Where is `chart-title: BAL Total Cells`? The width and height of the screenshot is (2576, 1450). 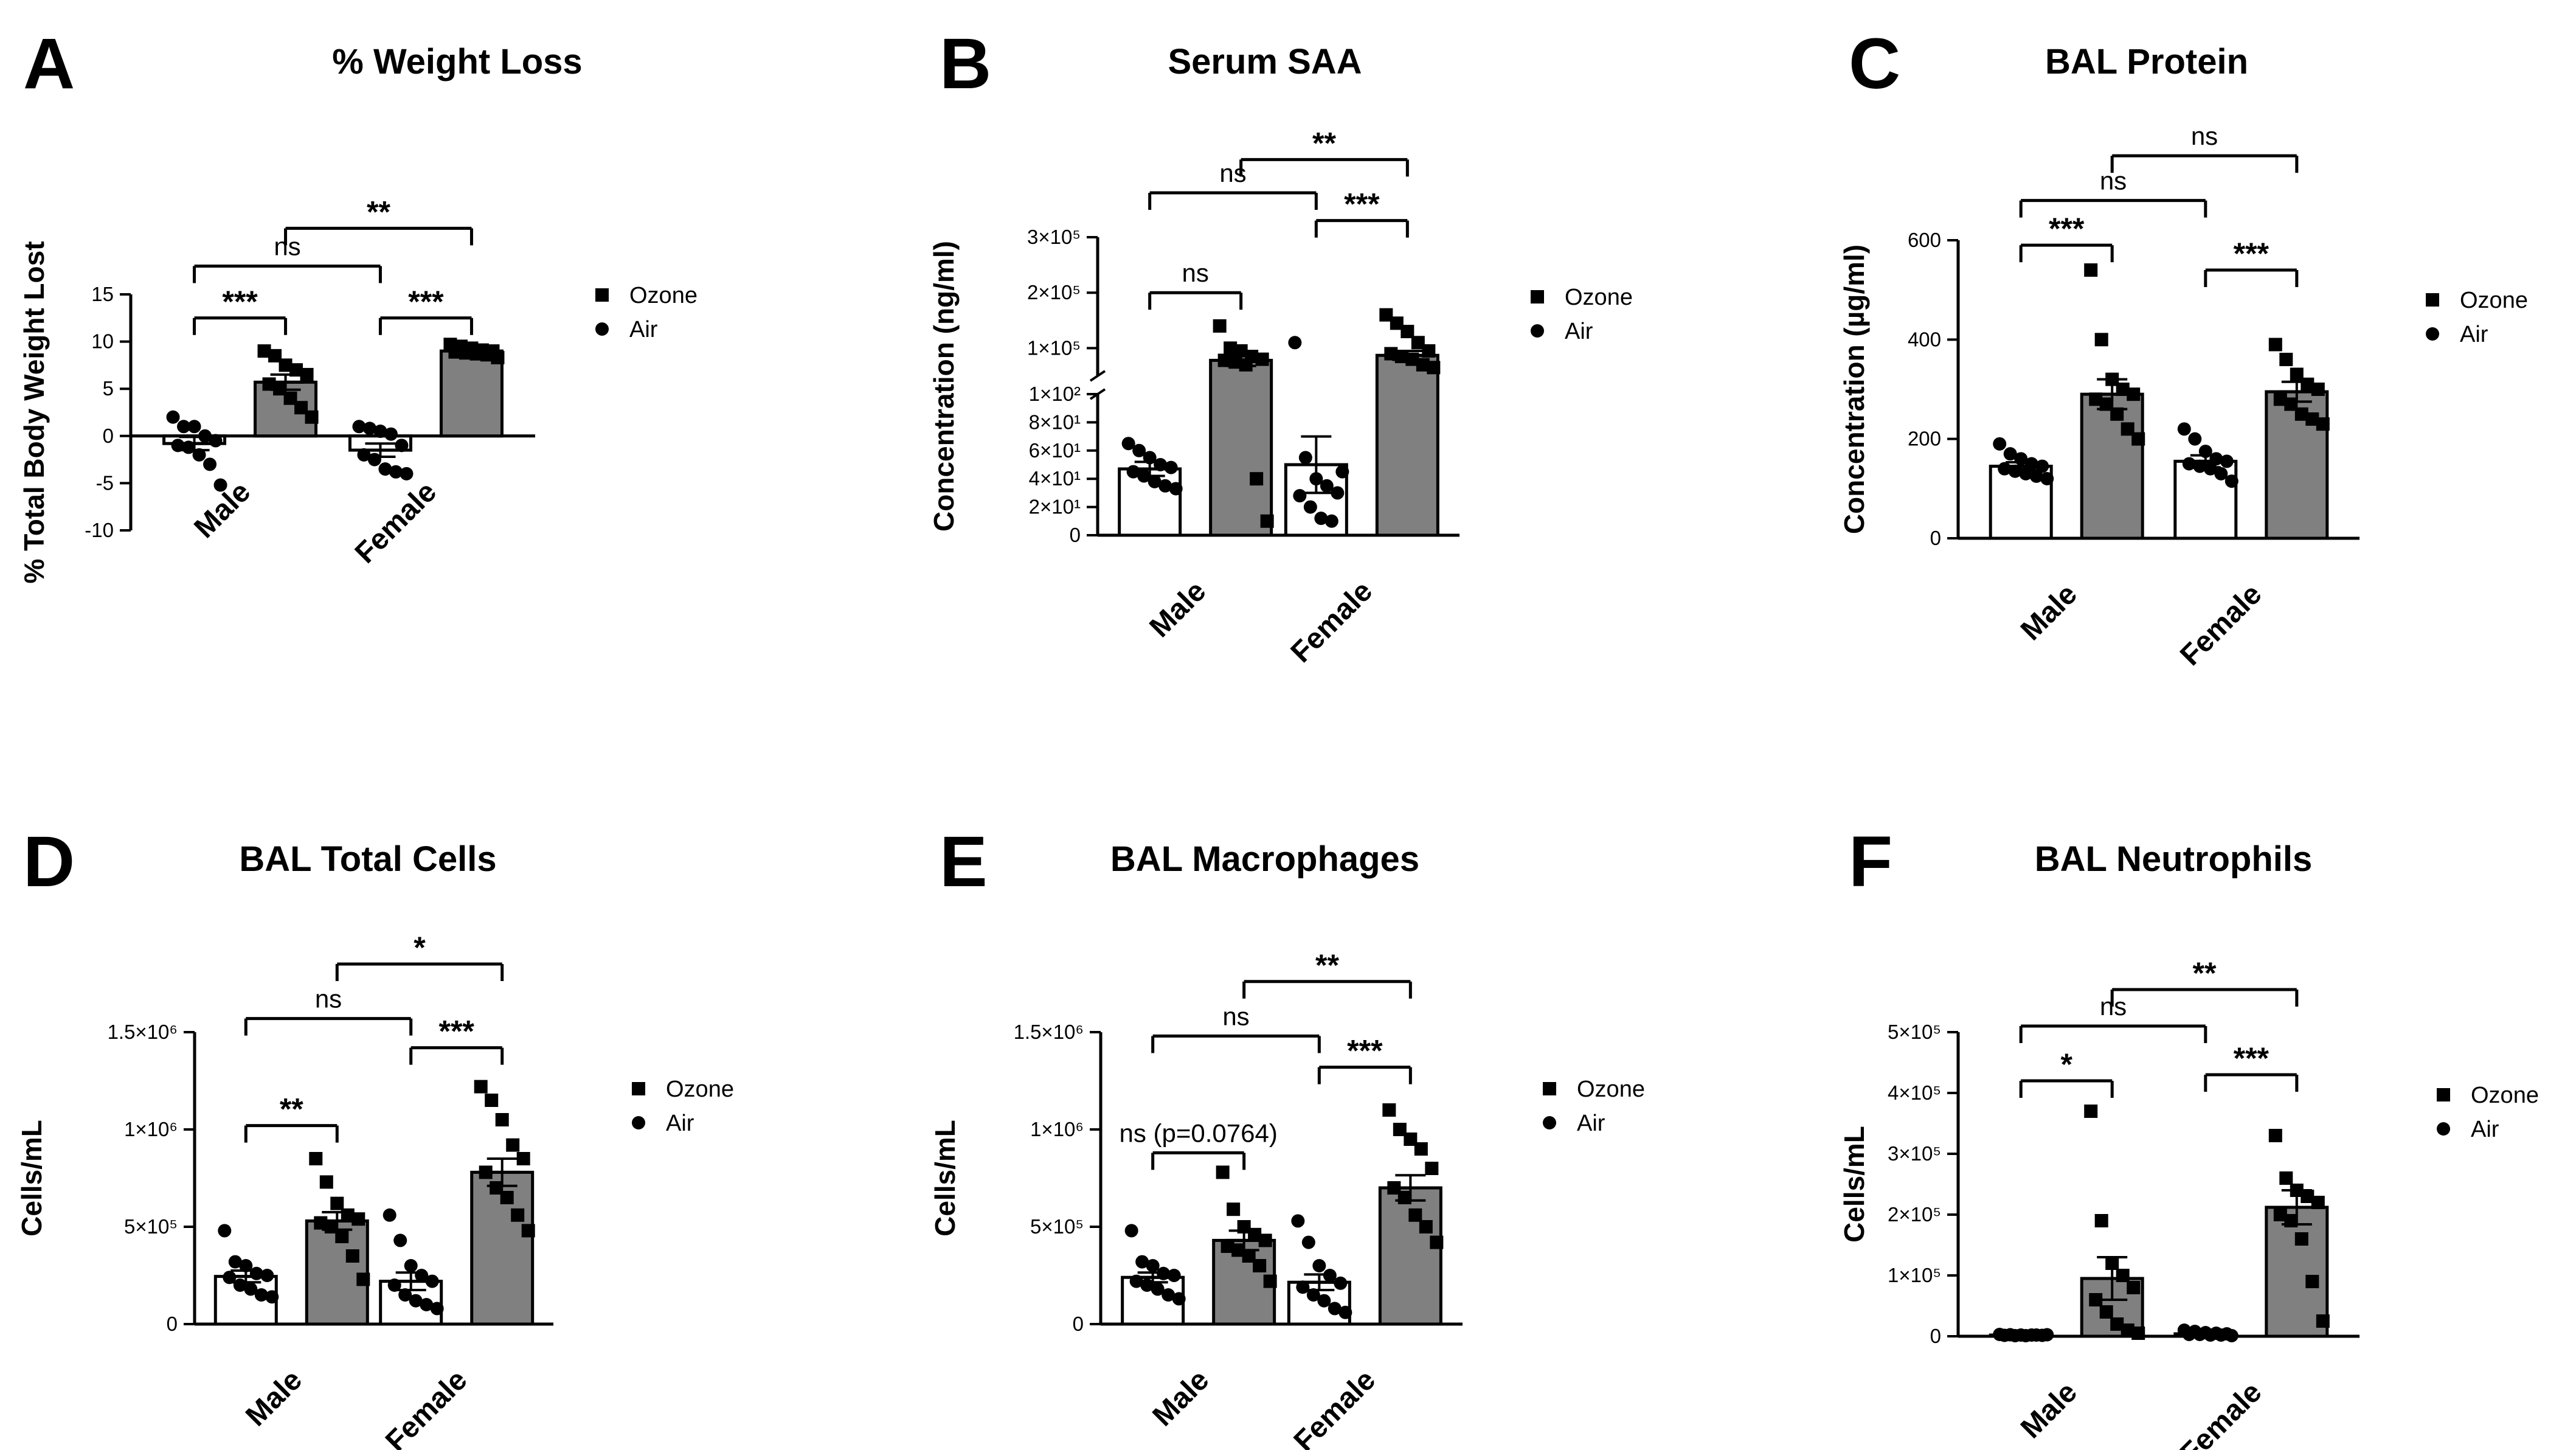
chart-title: BAL Total Cells is located at coordinates (367, 859).